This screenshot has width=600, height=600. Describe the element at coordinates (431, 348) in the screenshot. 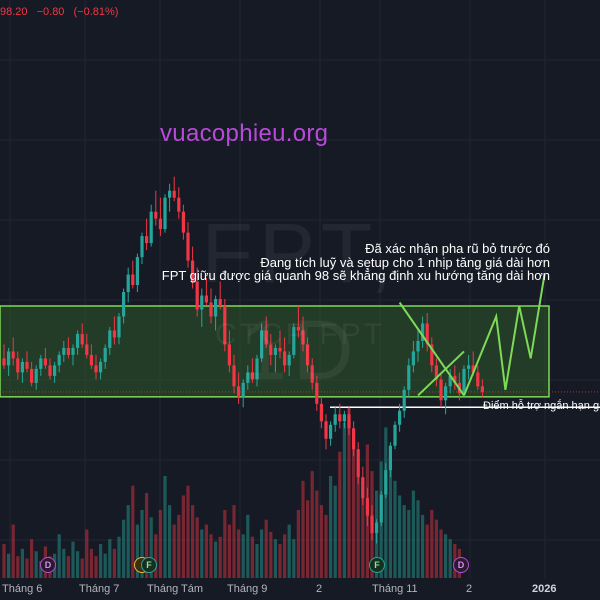

I see `triangle-upper-edge` at that location.